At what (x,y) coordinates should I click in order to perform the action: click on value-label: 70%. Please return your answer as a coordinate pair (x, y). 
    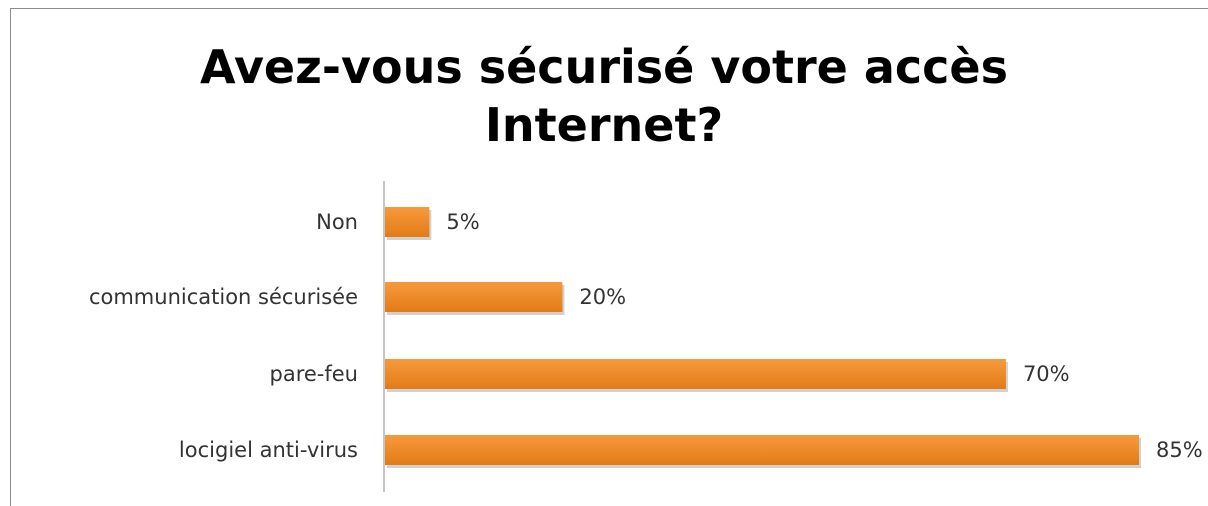
    Looking at the image, I should click on (1046, 374).